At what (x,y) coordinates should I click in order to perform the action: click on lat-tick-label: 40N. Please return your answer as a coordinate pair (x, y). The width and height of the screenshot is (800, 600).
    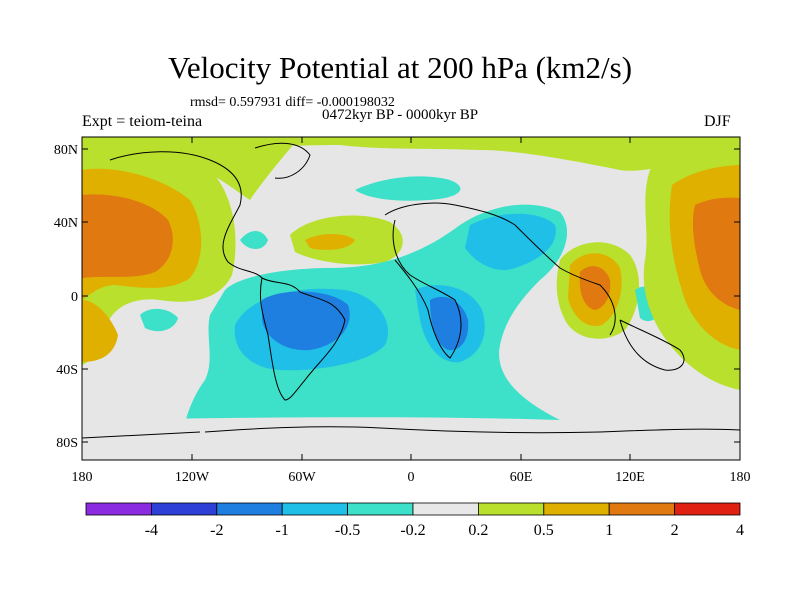
    Looking at the image, I should click on (65, 223).